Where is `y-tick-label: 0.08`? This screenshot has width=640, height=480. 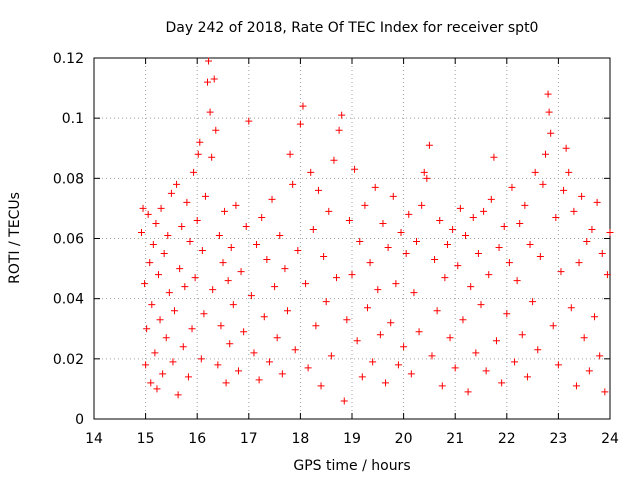
y-tick-label: 0.08 is located at coordinates (68, 179).